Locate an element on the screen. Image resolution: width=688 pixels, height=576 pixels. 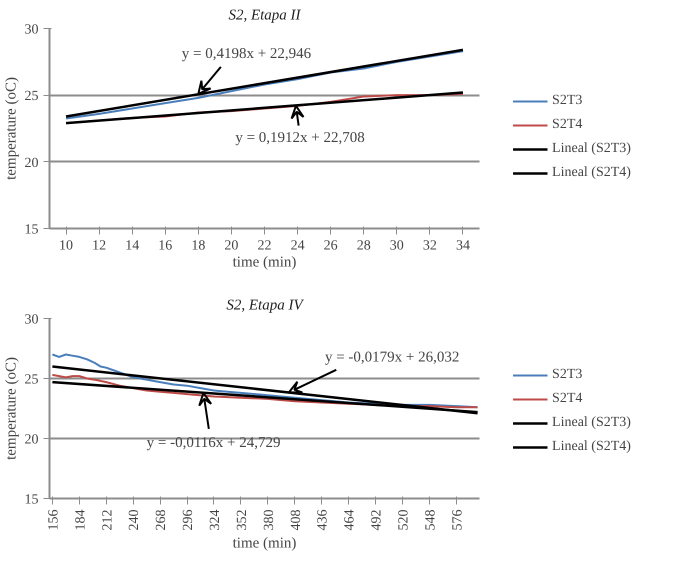
x-tick-label: 520 is located at coordinates (404, 520).